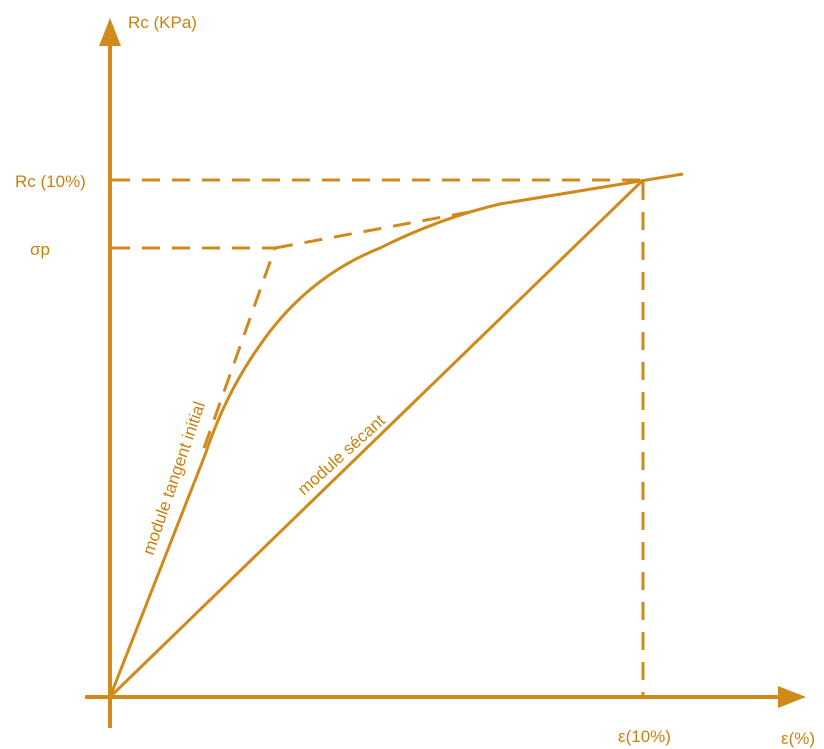 The height and width of the screenshot is (749, 824). I want to click on rc10-label: Rc (10%), so click(50, 181).